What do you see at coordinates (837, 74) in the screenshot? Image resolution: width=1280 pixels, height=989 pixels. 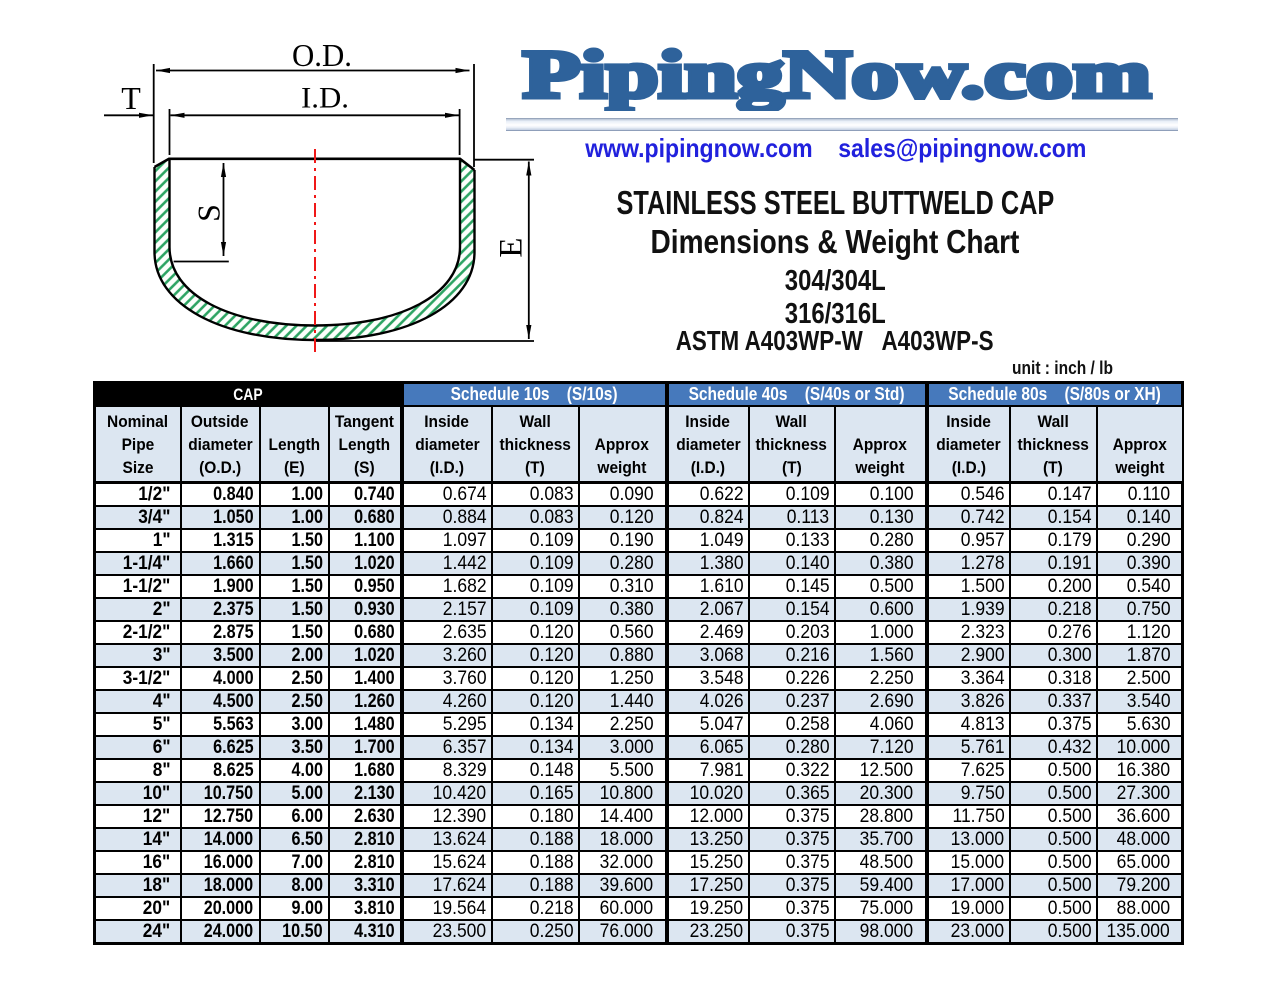 I see `svg-text: PipingNow.com` at bounding box center [837, 74].